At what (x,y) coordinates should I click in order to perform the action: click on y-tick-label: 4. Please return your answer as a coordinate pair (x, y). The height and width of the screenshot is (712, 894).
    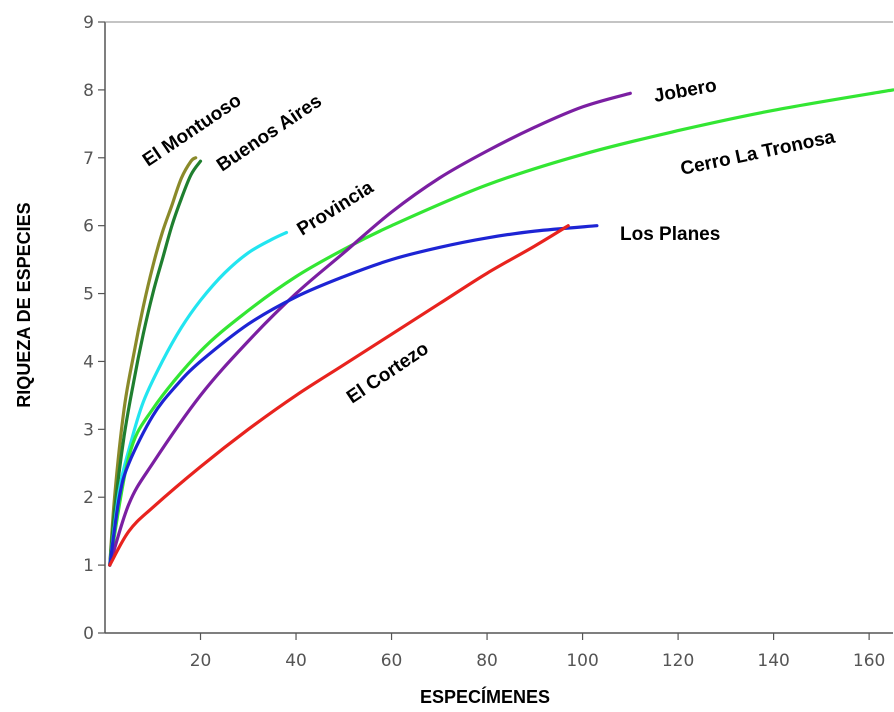
    Looking at the image, I should click on (88, 362).